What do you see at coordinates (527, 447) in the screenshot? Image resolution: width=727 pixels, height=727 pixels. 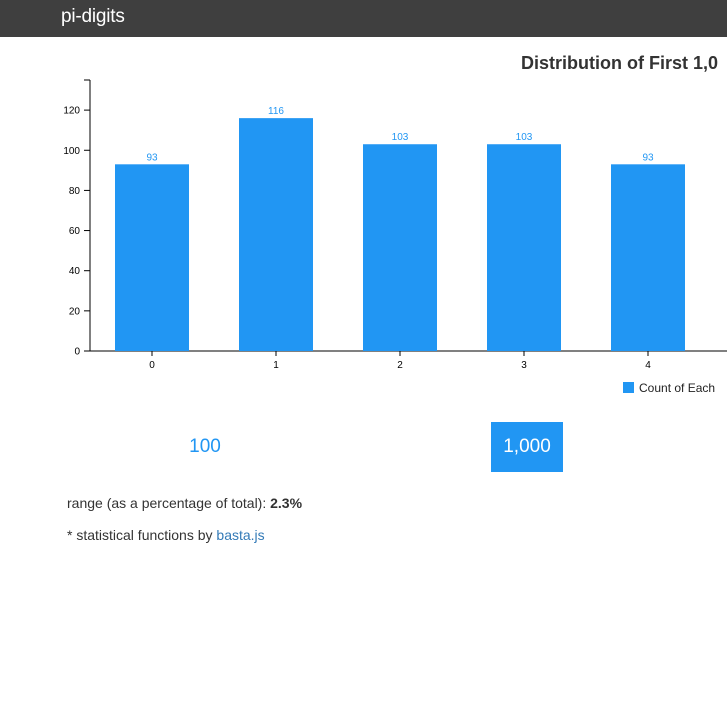 I see `option-1000-button: 1,000` at bounding box center [527, 447].